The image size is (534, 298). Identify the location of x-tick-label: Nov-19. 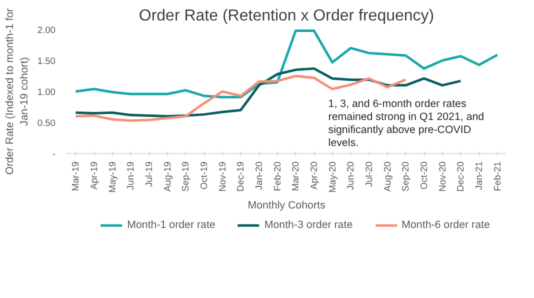
(222, 176).